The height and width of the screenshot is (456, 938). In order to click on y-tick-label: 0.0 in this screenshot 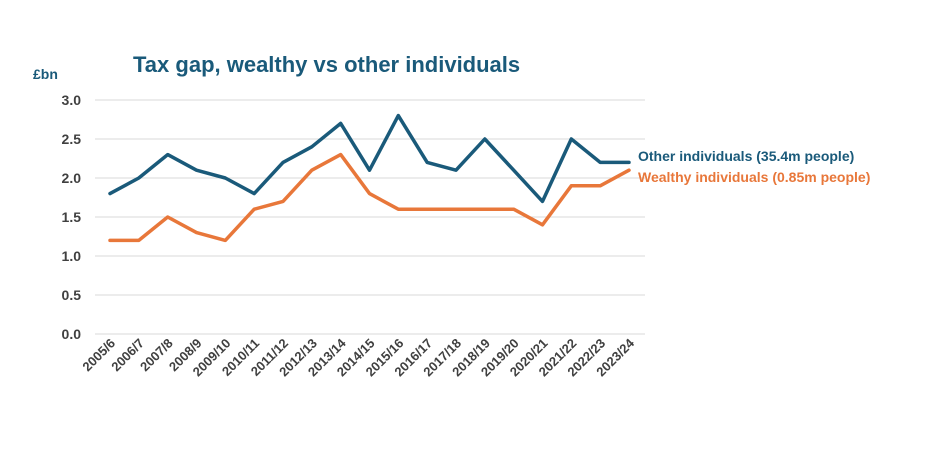, I will do `click(72, 334)`.